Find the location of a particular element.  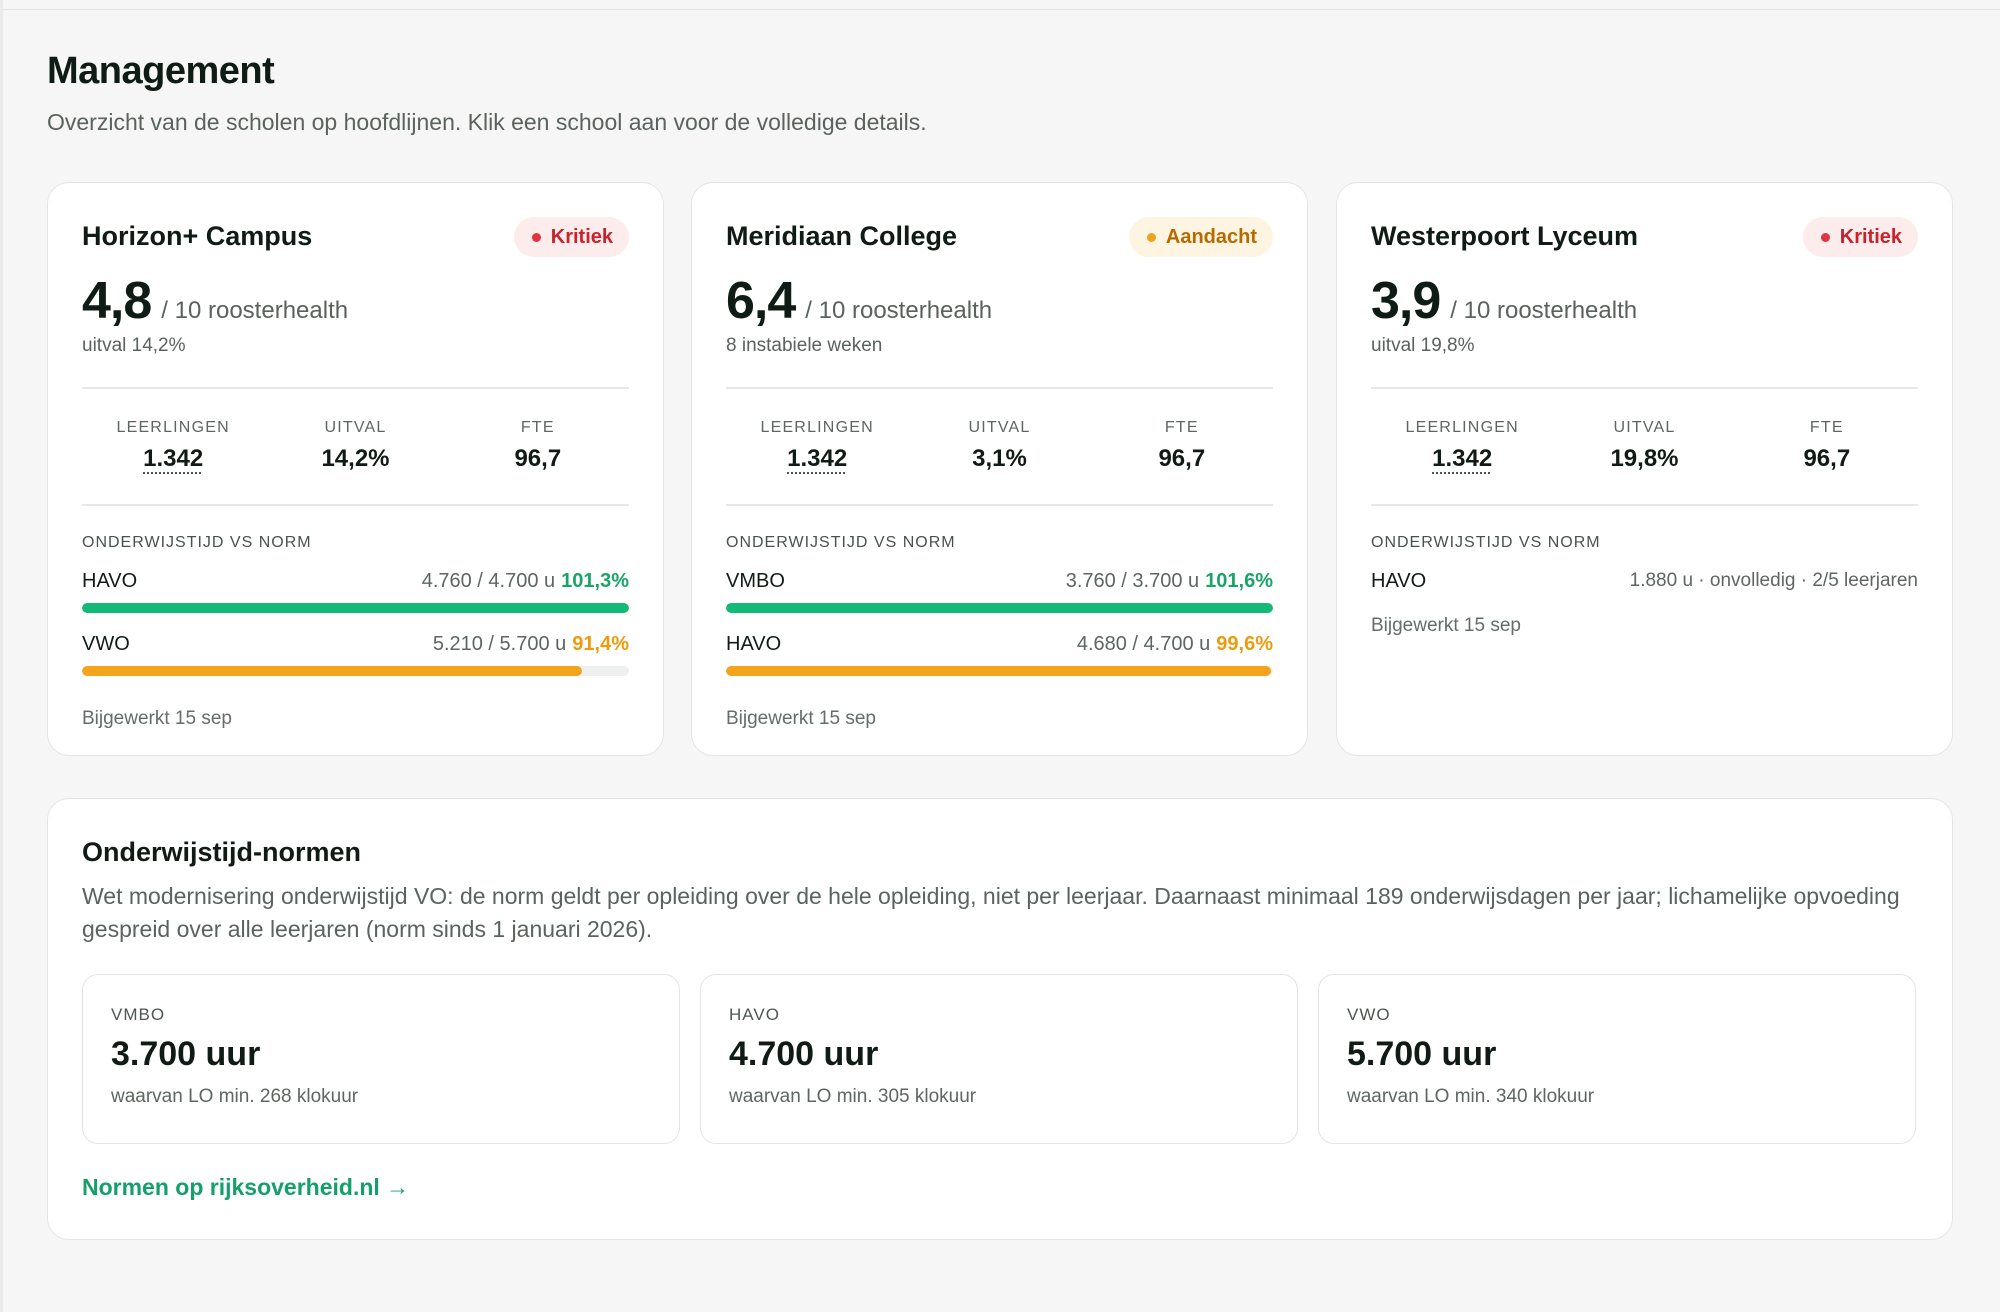

school-name: Westerpoort Lyceum is located at coordinates (1505, 236).